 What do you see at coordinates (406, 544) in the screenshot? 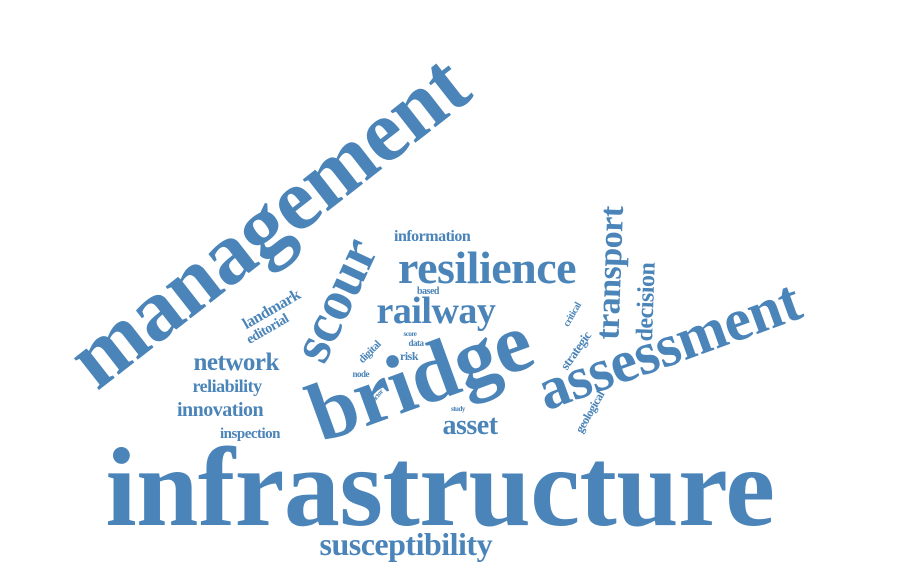
I see `word-susceptibility: susceptibility` at bounding box center [406, 544].